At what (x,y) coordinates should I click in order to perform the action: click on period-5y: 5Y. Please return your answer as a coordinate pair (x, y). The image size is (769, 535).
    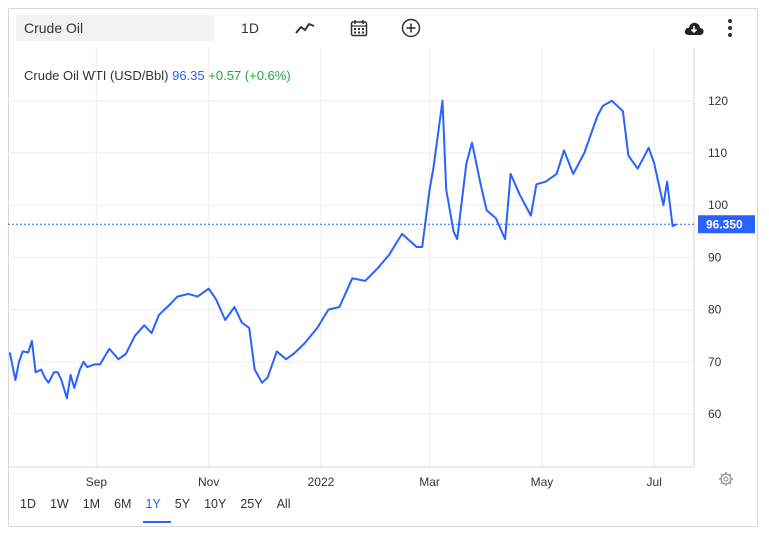
    Looking at the image, I should click on (182, 504).